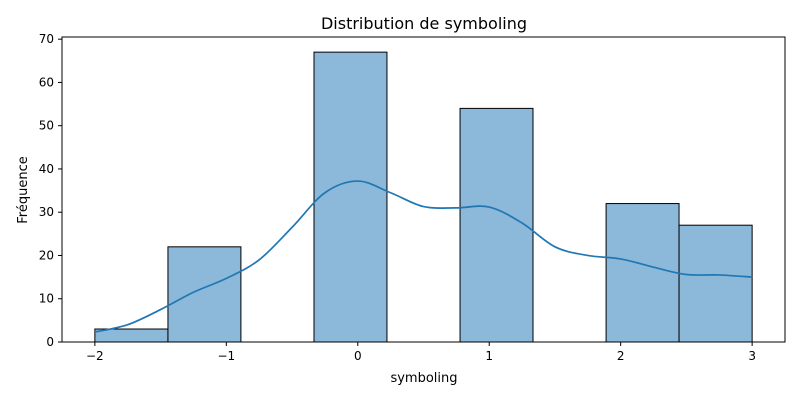  I want to click on x-tick-label: 1, so click(489, 356).